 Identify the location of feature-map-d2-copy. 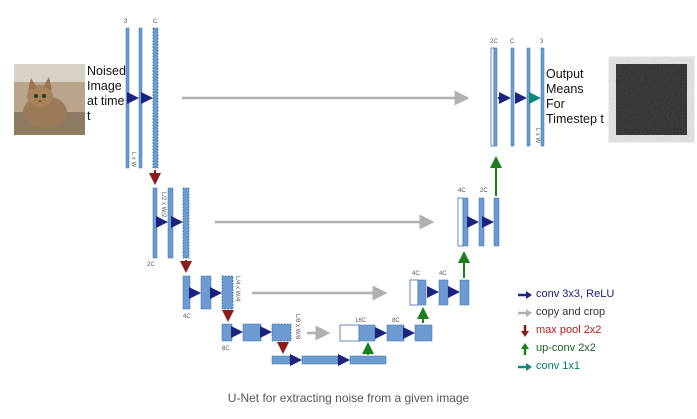
(460, 222).